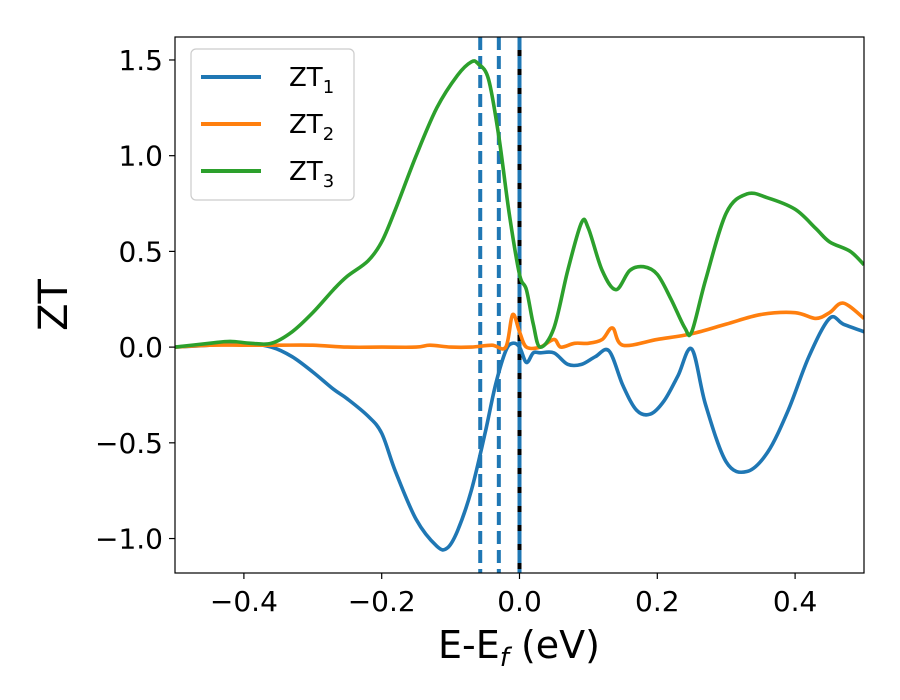  Describe the element at coordinates (469, 645) in the screenshot. I see `x-axis-title-main: E-E` at that location.